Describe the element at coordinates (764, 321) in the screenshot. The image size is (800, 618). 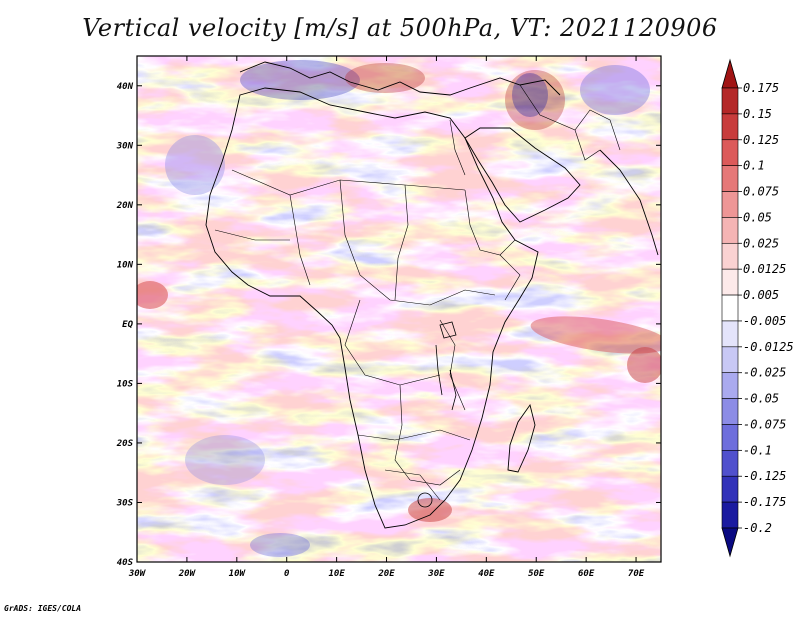
I see `colorbar-label: -0.005` at that location.